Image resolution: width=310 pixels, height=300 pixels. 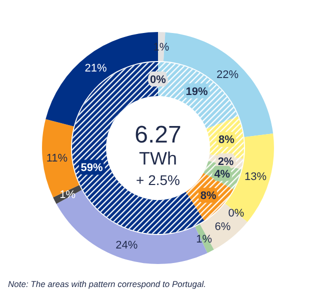 What do you see at coordinates (226, 162) in the screenshot?
I see `data-label: 2%` at bounding box center [226, 162].